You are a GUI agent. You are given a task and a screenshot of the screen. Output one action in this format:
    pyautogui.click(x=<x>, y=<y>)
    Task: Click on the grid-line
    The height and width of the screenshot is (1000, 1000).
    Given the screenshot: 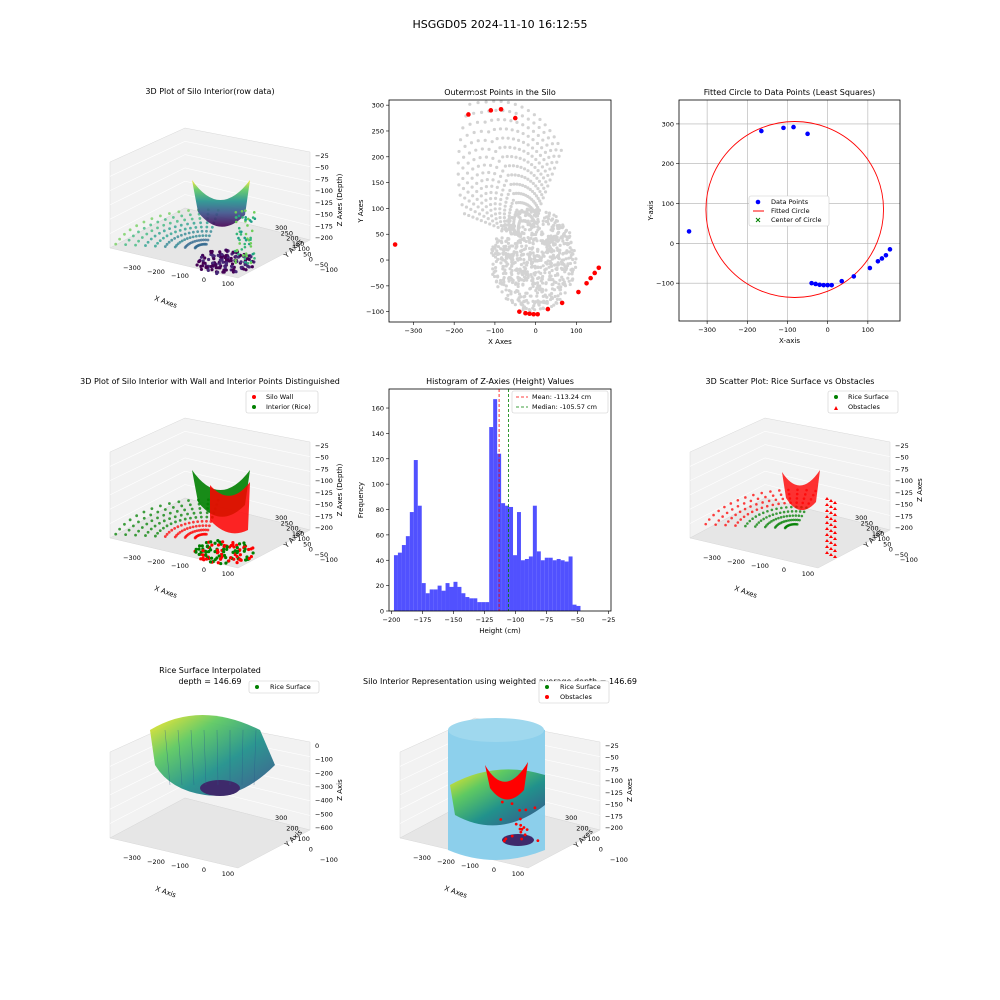 What is the action you would take?
    pyautogui.click(x=247, y=154)
    